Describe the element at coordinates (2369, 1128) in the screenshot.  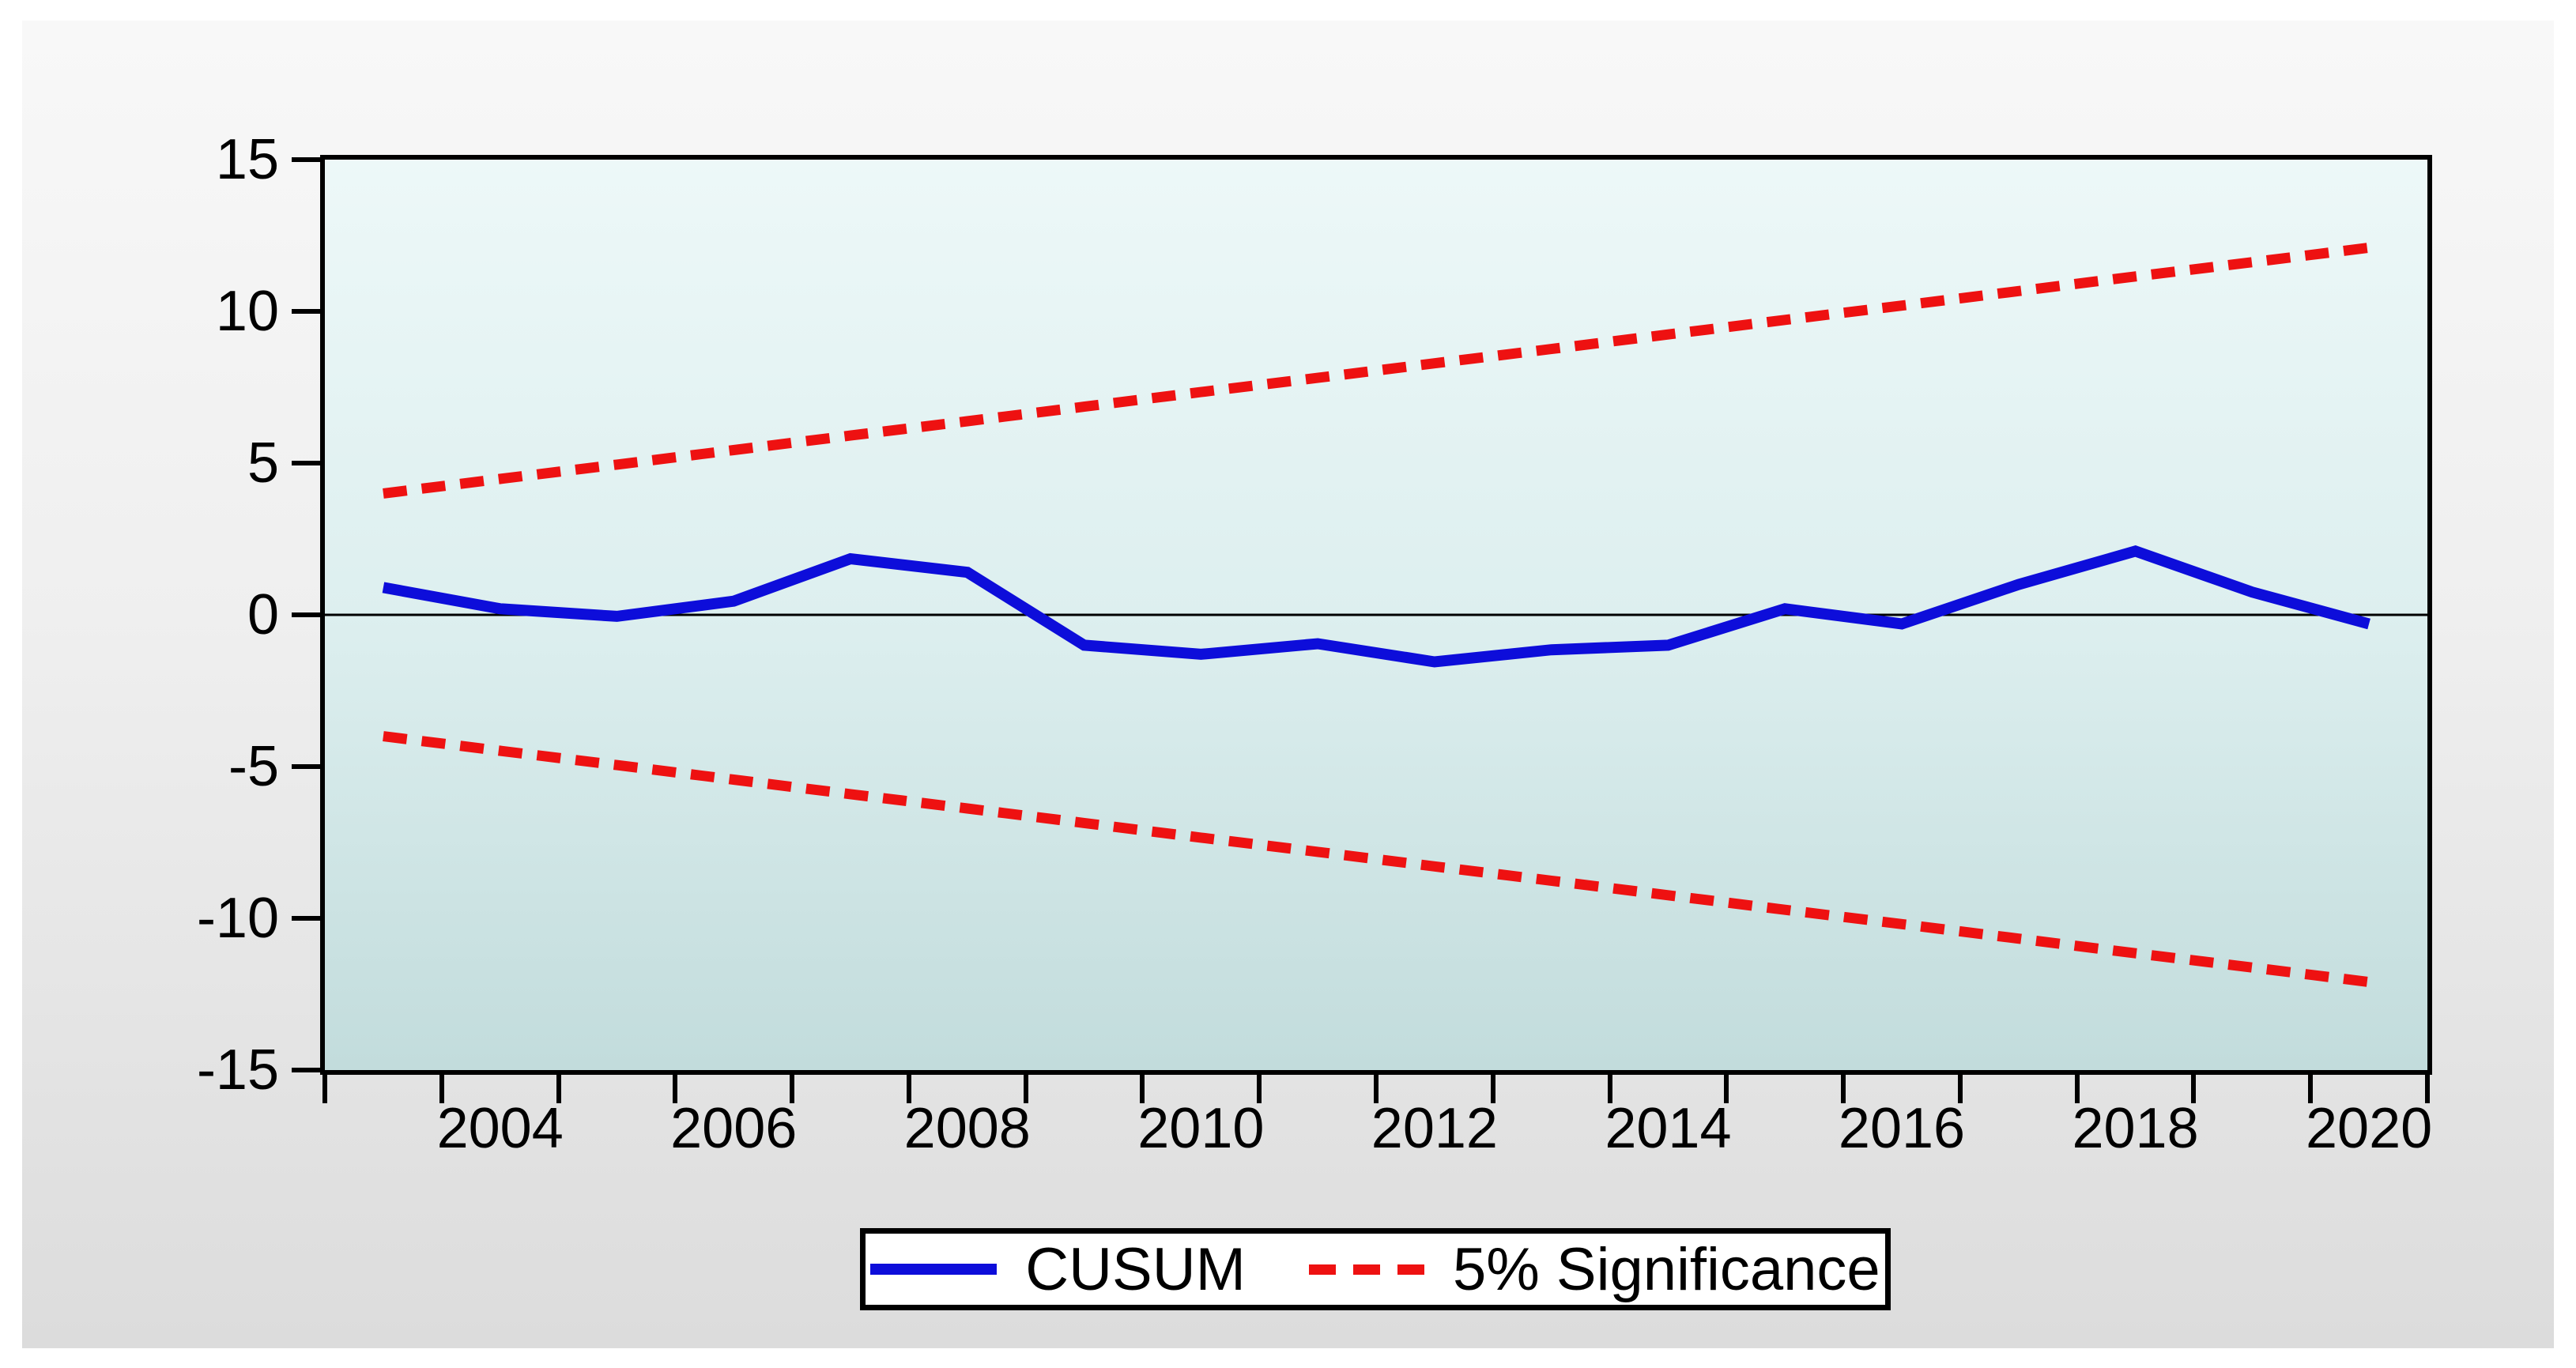
I see `x-axis-label: 2020` at that location.